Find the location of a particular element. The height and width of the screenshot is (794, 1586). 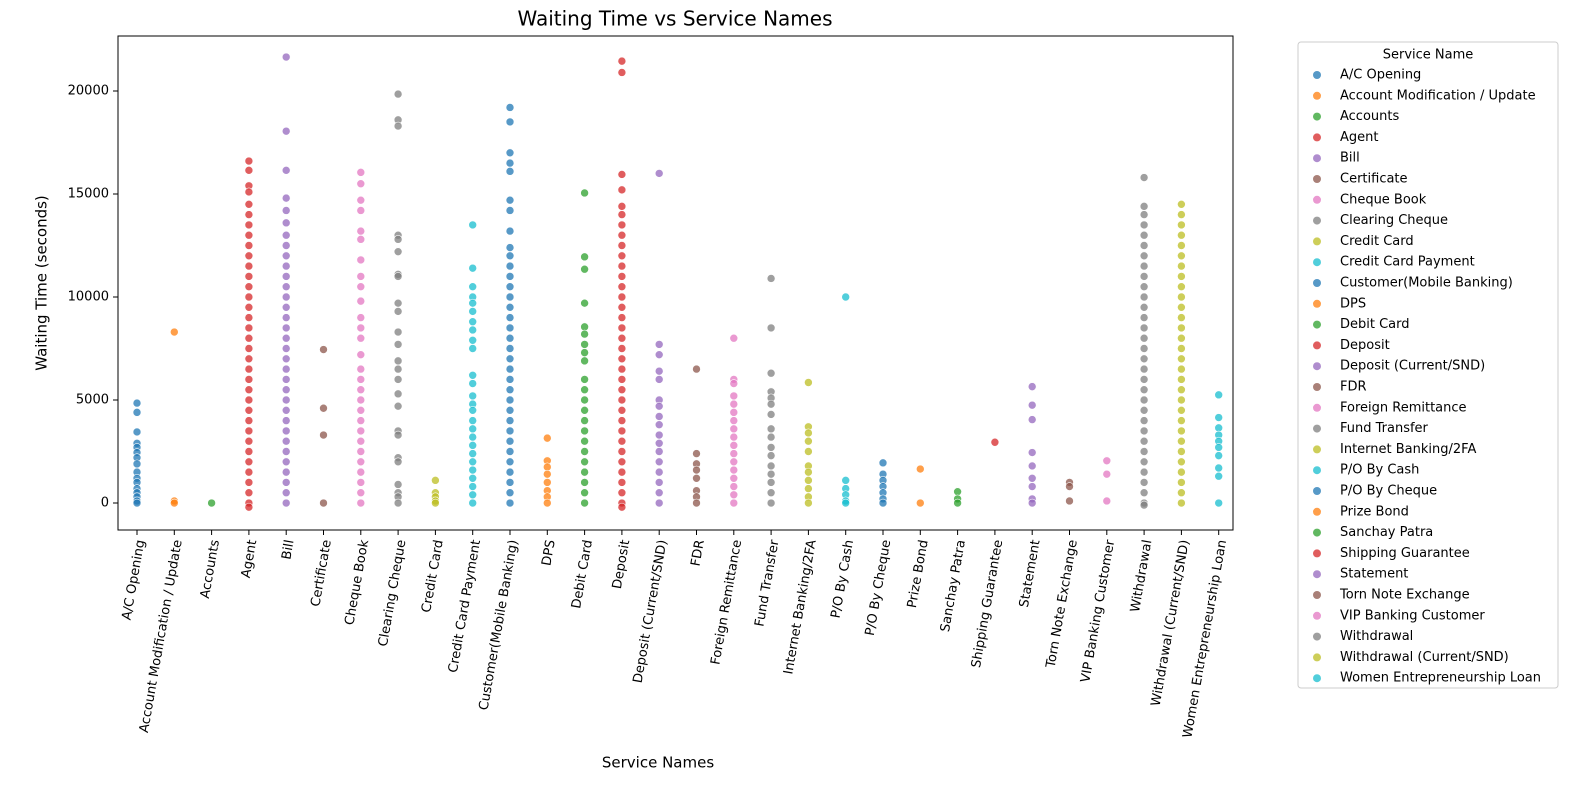

x-tick-label: Fund Transfer is located at coordinates (767, 583).